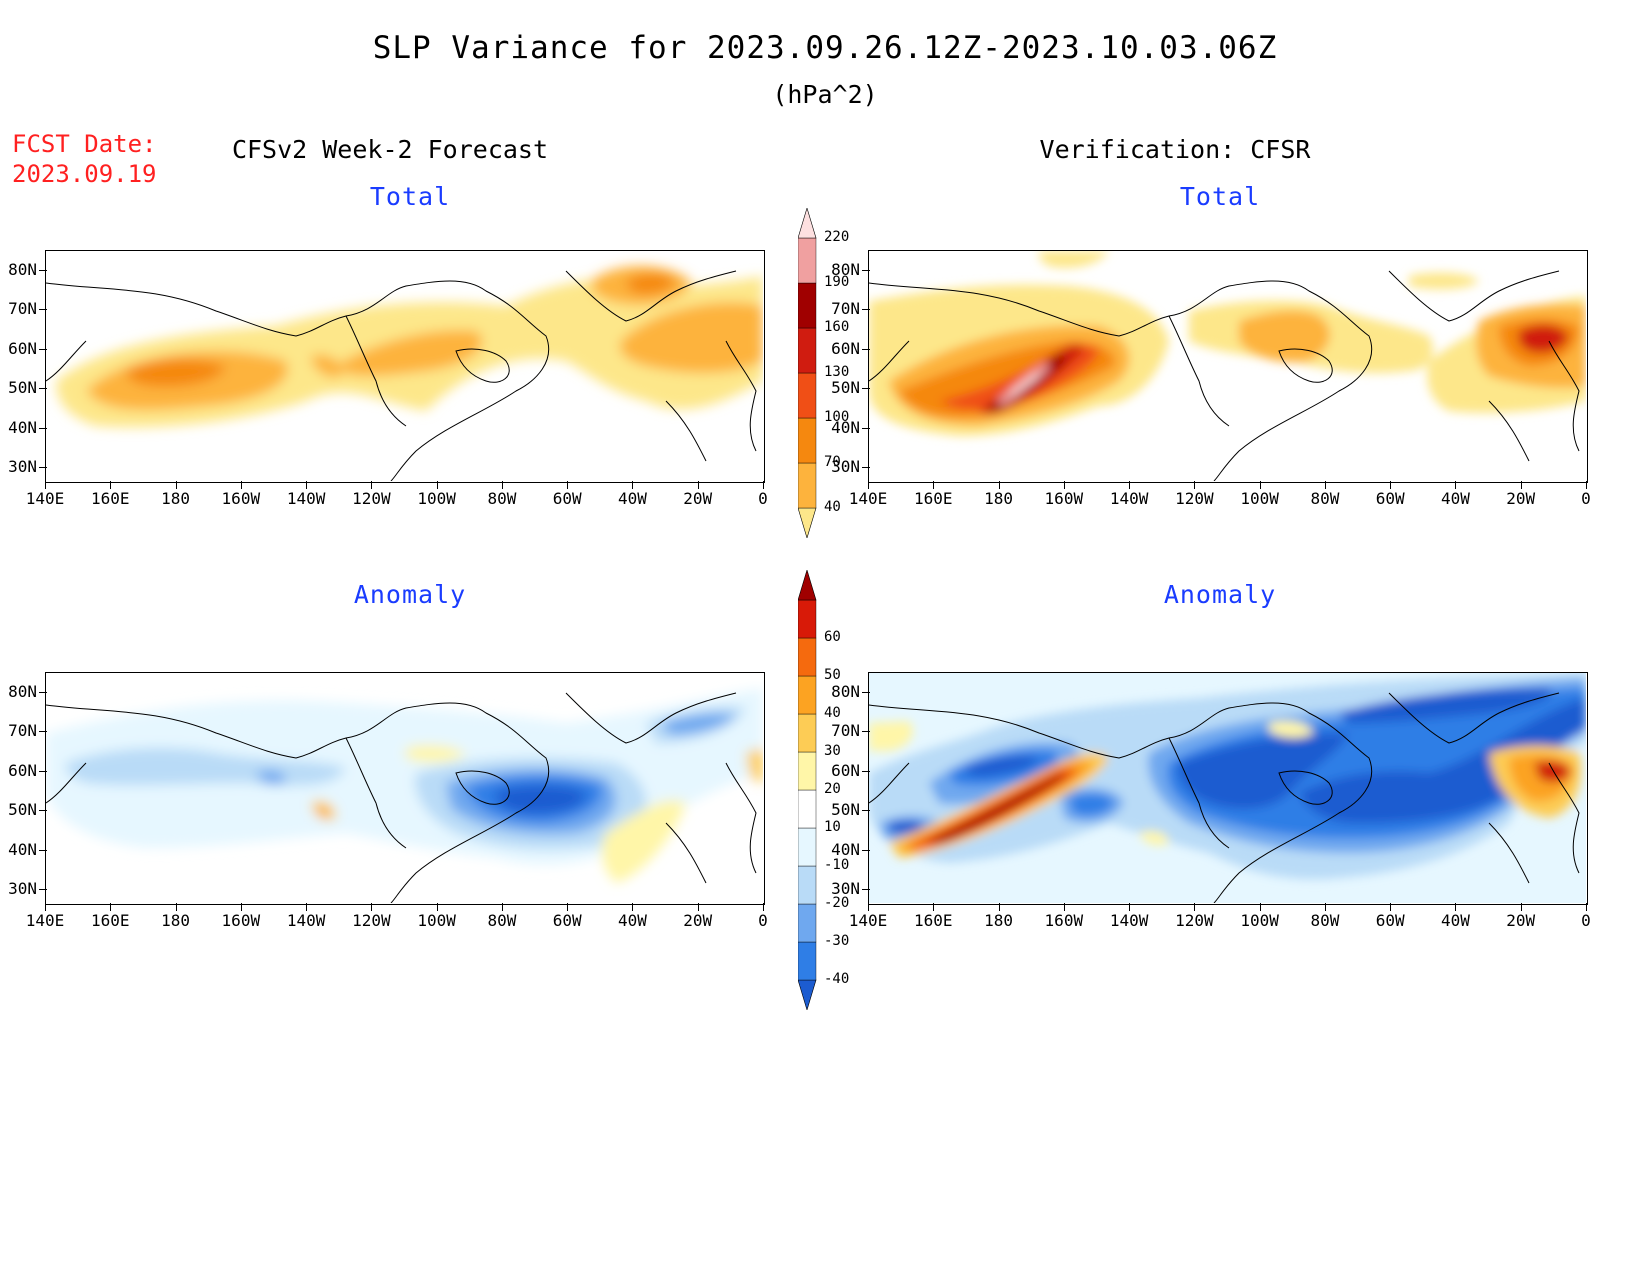 This screenshot has width=1650, height=1275. Describe the element at coordinates (807, 994) in the screenshot. I see `anomaly-colorbar-low-triangle` at that location.